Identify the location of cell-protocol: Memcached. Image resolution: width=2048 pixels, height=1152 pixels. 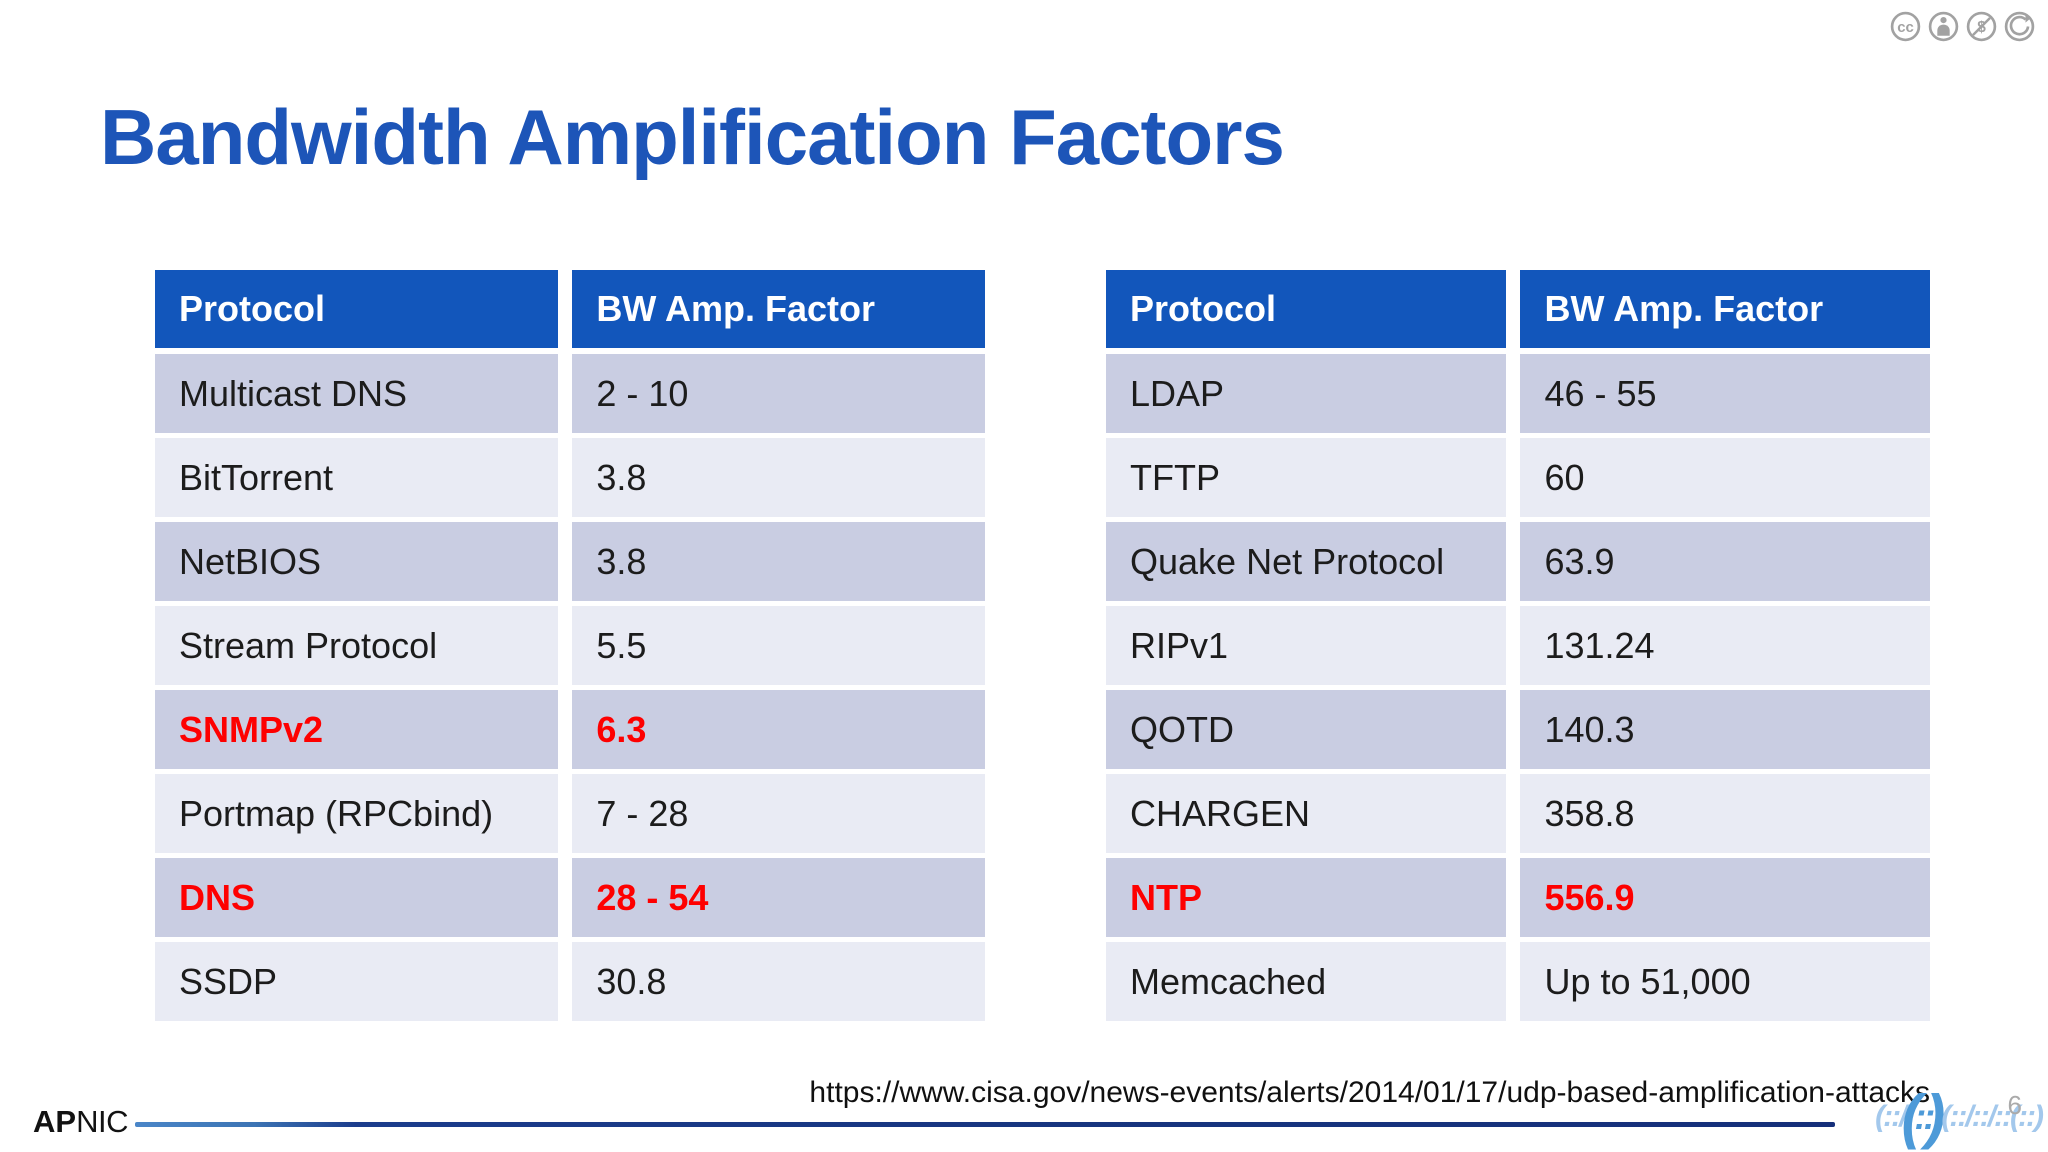
(1306, 981).